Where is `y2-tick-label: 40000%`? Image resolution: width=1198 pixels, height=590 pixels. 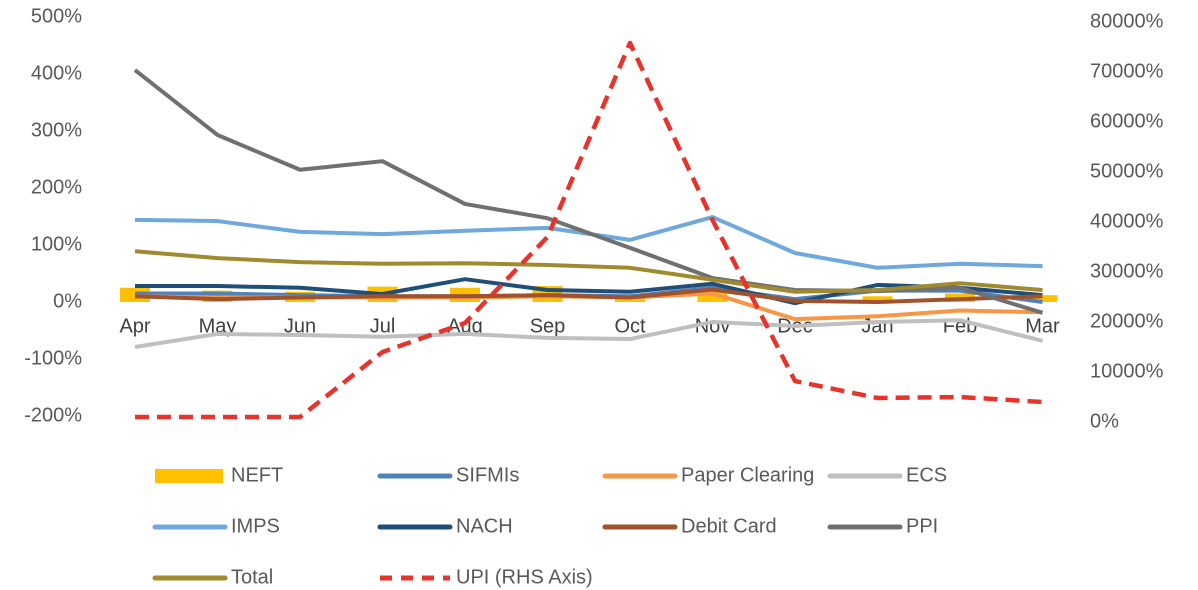
y2-tick-label: 40000% is located at coordinates (1127, 221).